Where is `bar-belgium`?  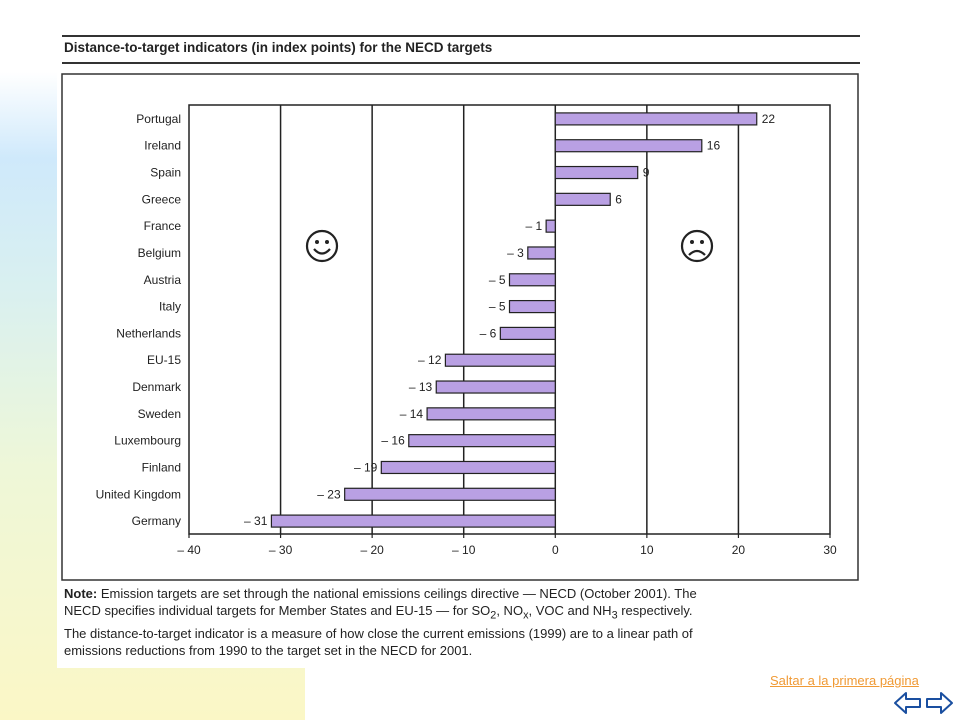
bar-belgium is located at coordinates (541, 253).